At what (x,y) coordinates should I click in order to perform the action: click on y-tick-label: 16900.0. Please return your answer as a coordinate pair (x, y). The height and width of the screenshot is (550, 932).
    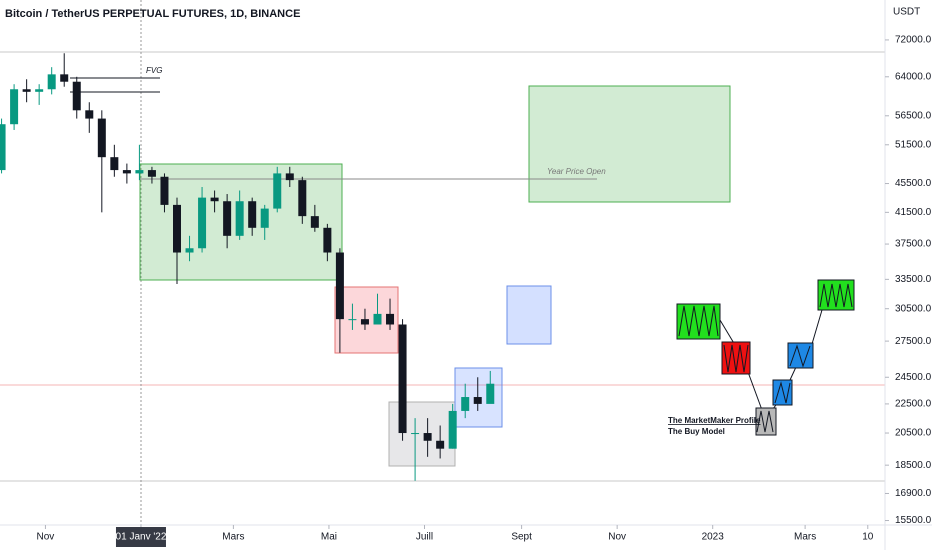
    Looking at the image, I should click on (913, 493).